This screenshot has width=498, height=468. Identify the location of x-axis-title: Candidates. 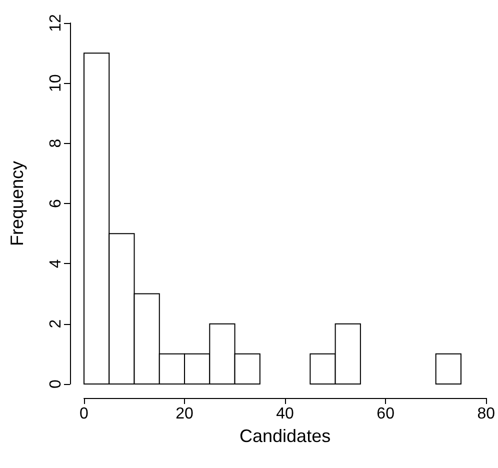
(285, 436).